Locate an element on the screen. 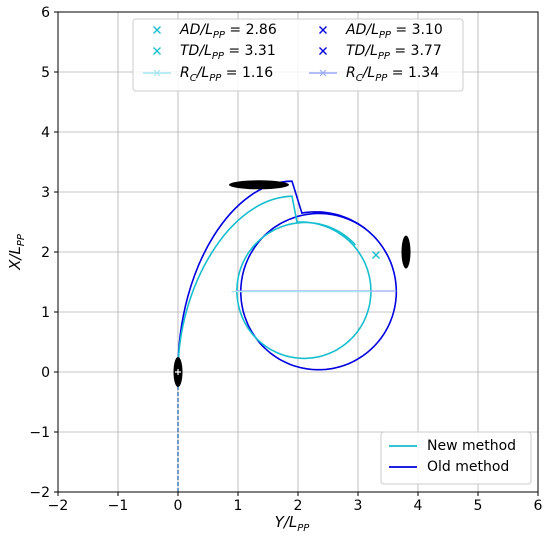 This screenshot has width=550, height=537. legend-top-label: RC/LPP = 1.34 is located at coordinates (392, 74).